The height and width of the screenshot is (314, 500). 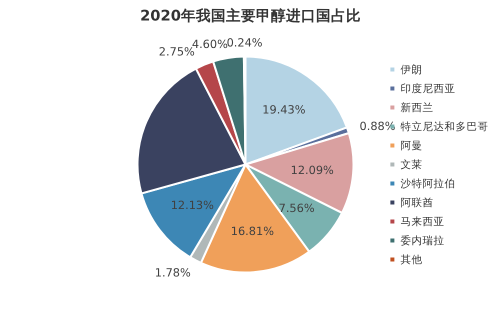 What do you see at coordinates (417, 107) in the screenshot?
I see `legend-label: 新西兰` at bounding box center [417, 107].